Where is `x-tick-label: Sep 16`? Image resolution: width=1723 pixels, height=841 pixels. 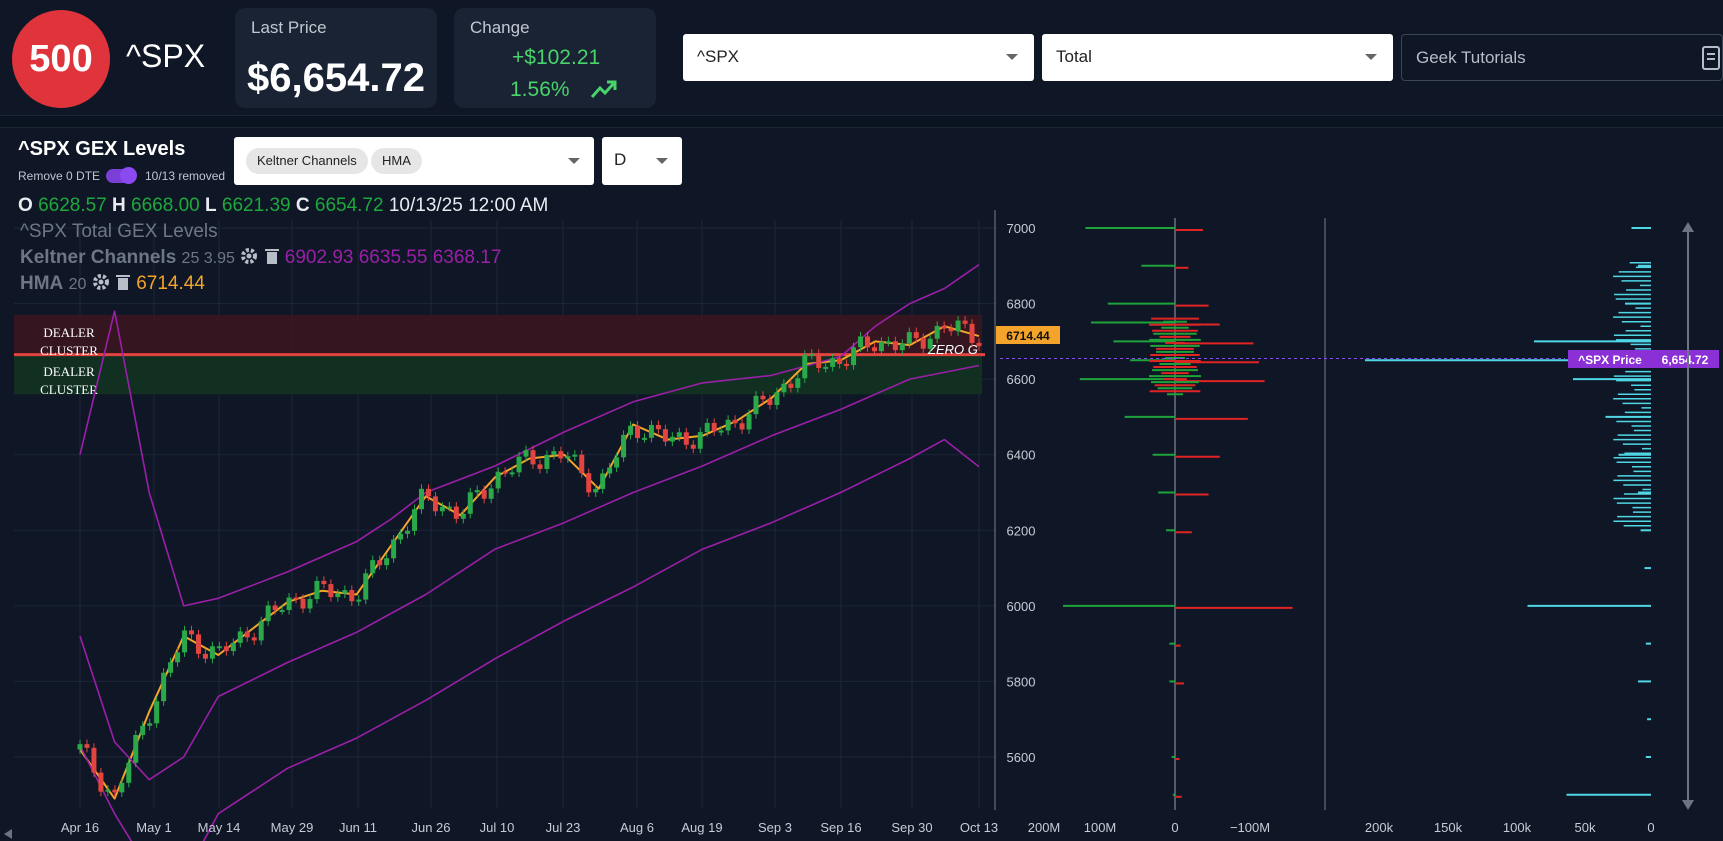
x-tick-label: Sep 16 is located at coordinates (840, 827).